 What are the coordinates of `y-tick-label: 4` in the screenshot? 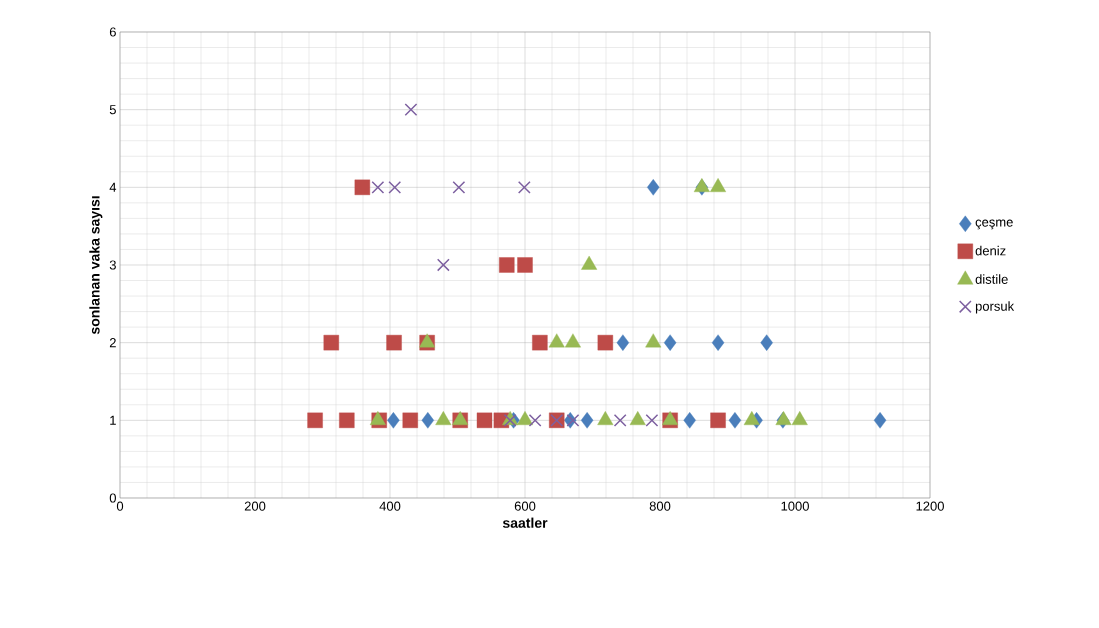 It's located at (113, 187).